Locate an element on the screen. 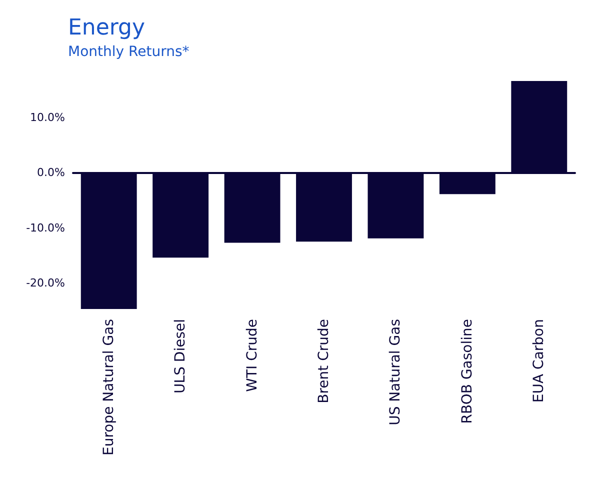 The image size is (595, 504). x-tick-label: ULS Diesel is located at coordinates (180, 356).